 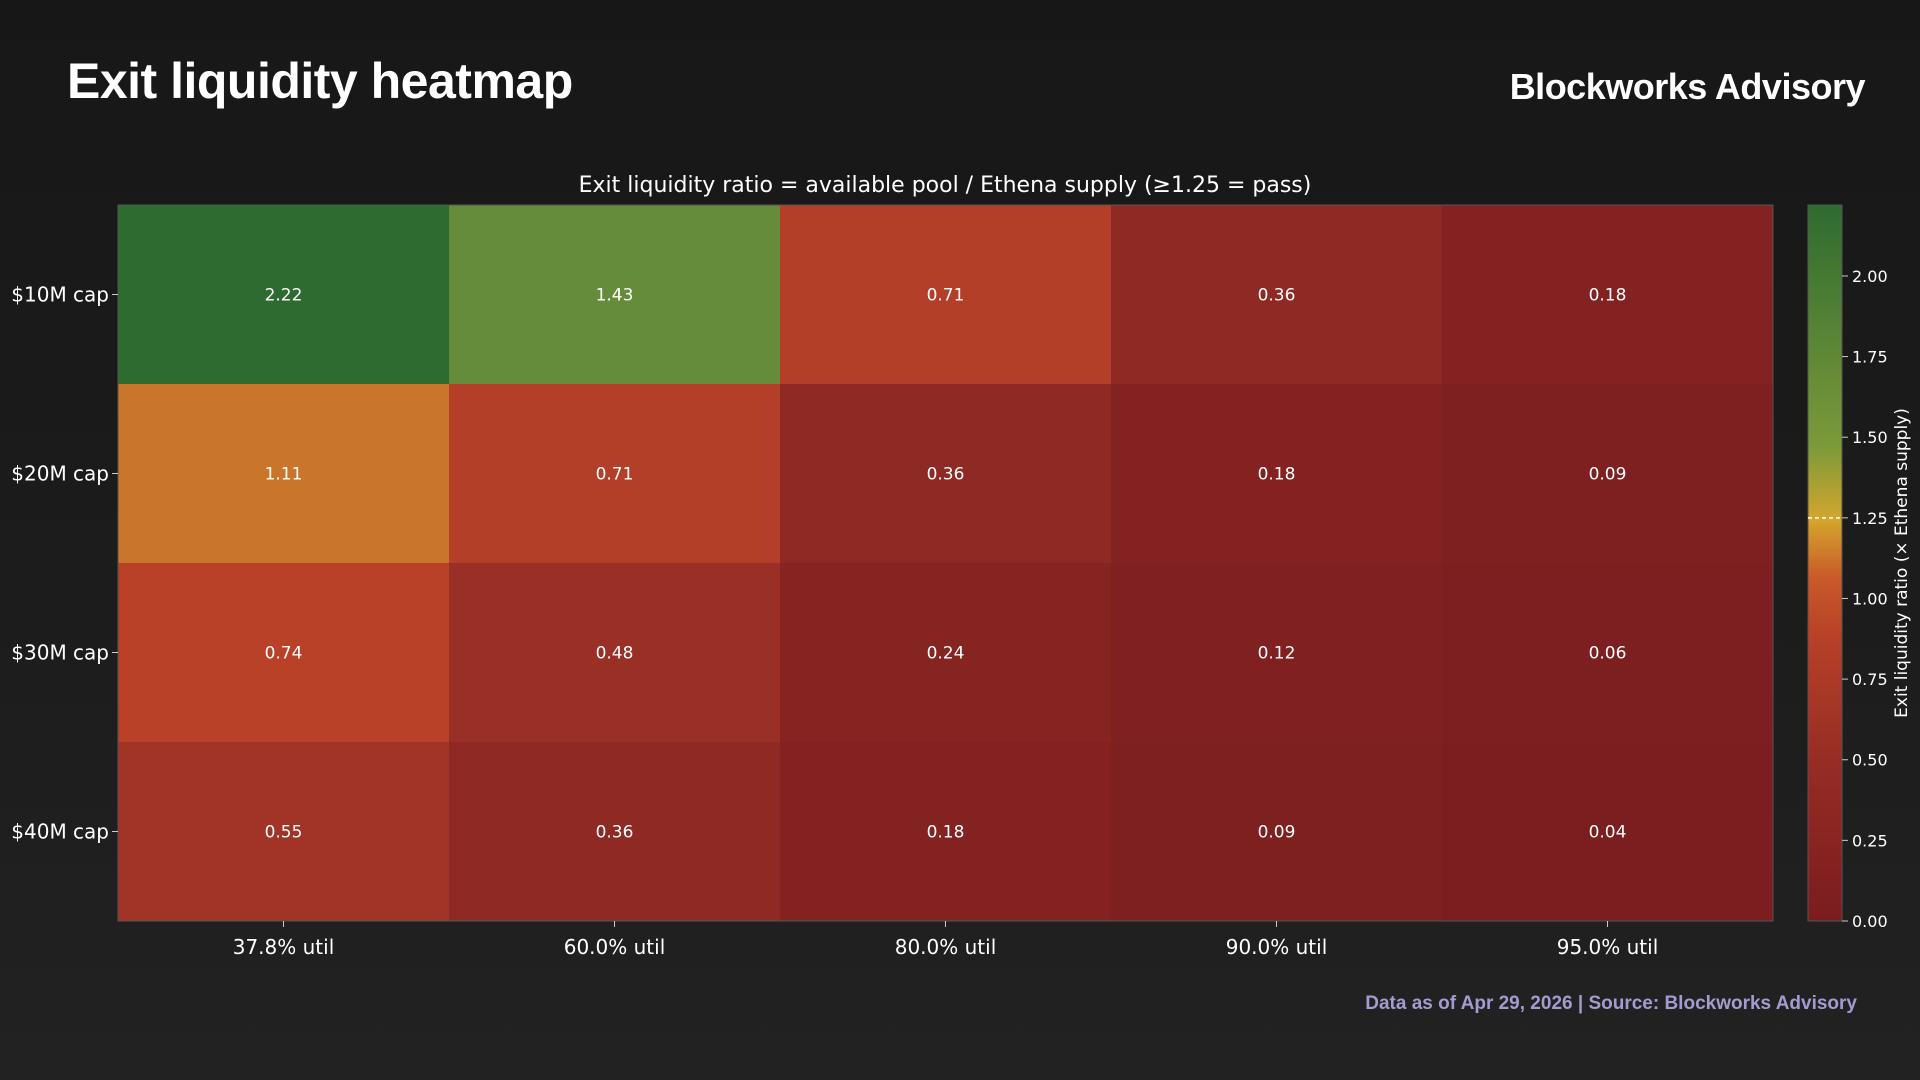 I want to click on y-tick-label: $30M cap, so click(x=60, y=653).